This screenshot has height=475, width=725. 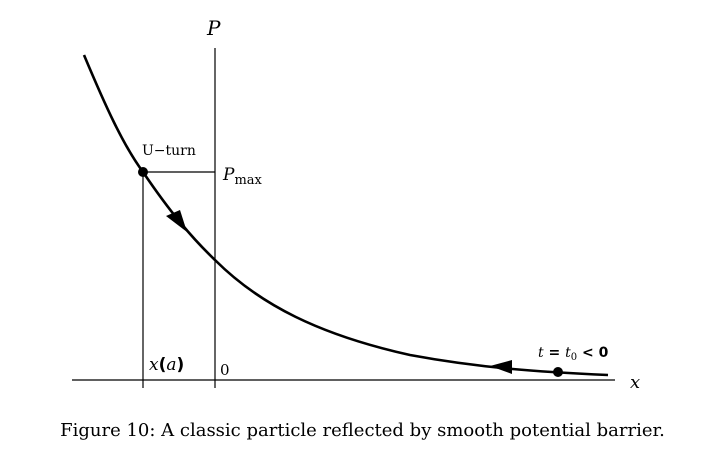 I want to click on p-axis-label: P, so click(x=213, y=28).